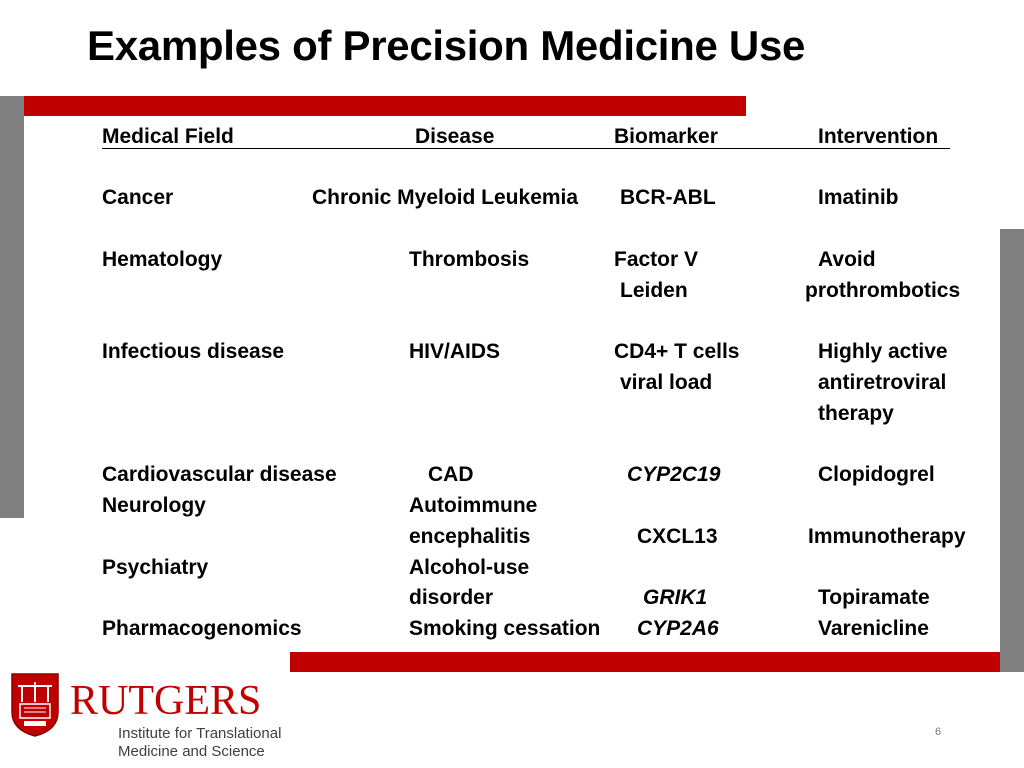 This screenshot has height=768, width=1024. I want to click on cell-disease: Alcohol-use, so click(469, 567).